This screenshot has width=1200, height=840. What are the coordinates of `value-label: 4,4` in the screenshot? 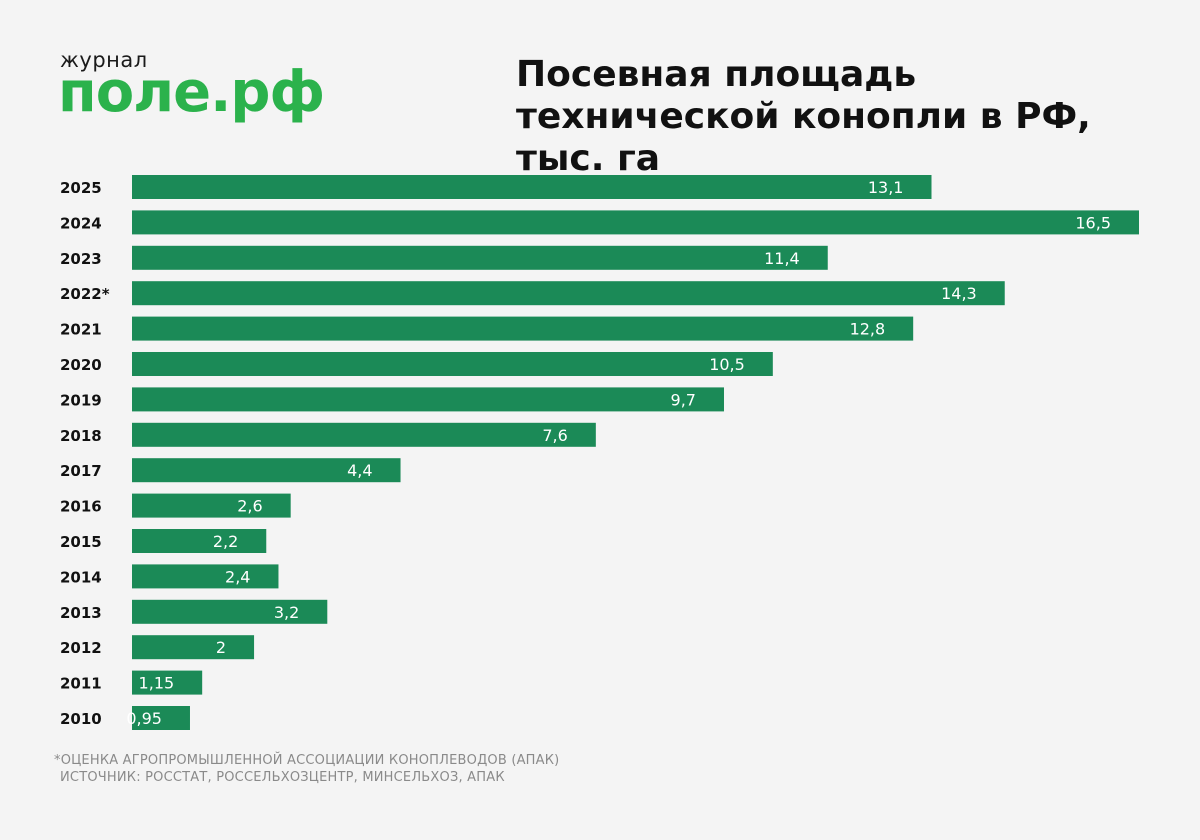 It's located at (359, 470).